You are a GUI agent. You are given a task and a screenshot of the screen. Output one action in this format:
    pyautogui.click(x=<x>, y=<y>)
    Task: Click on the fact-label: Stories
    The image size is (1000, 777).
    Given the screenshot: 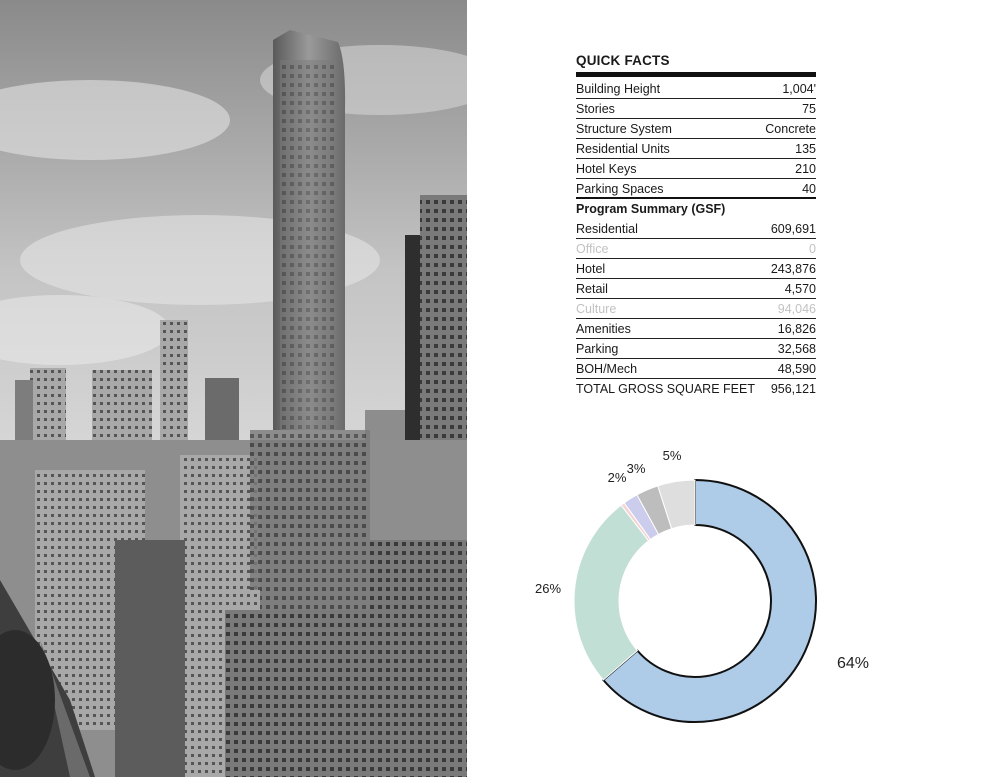 What is the action you would take?
    pyautogui.click(x=595, y=109)
    